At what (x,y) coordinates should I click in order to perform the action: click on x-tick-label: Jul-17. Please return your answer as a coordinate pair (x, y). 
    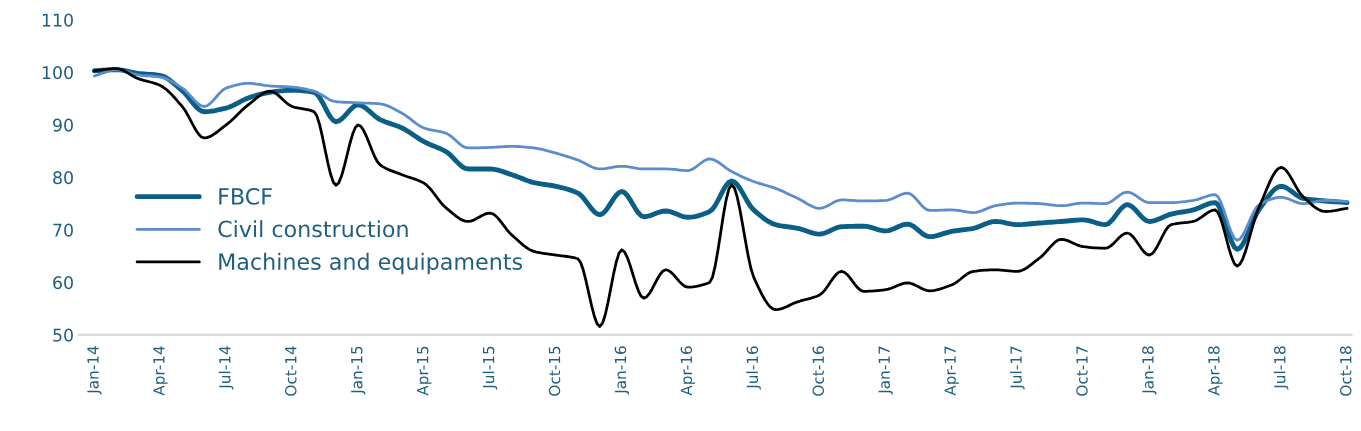
    Looking at the image, I should click on (1017, 368).